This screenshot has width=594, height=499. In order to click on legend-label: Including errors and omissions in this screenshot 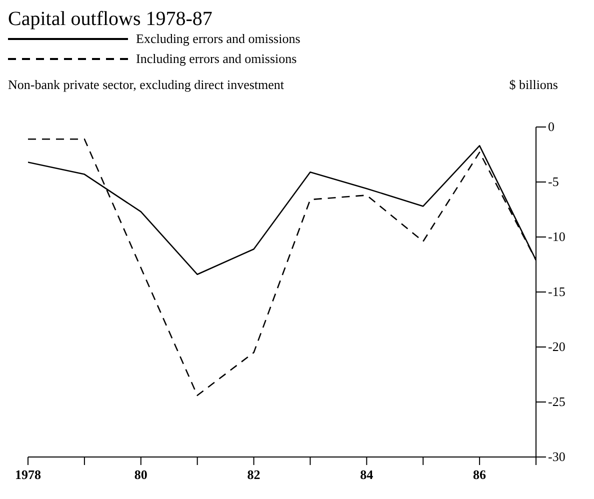, I will do `click(216, 59)`.